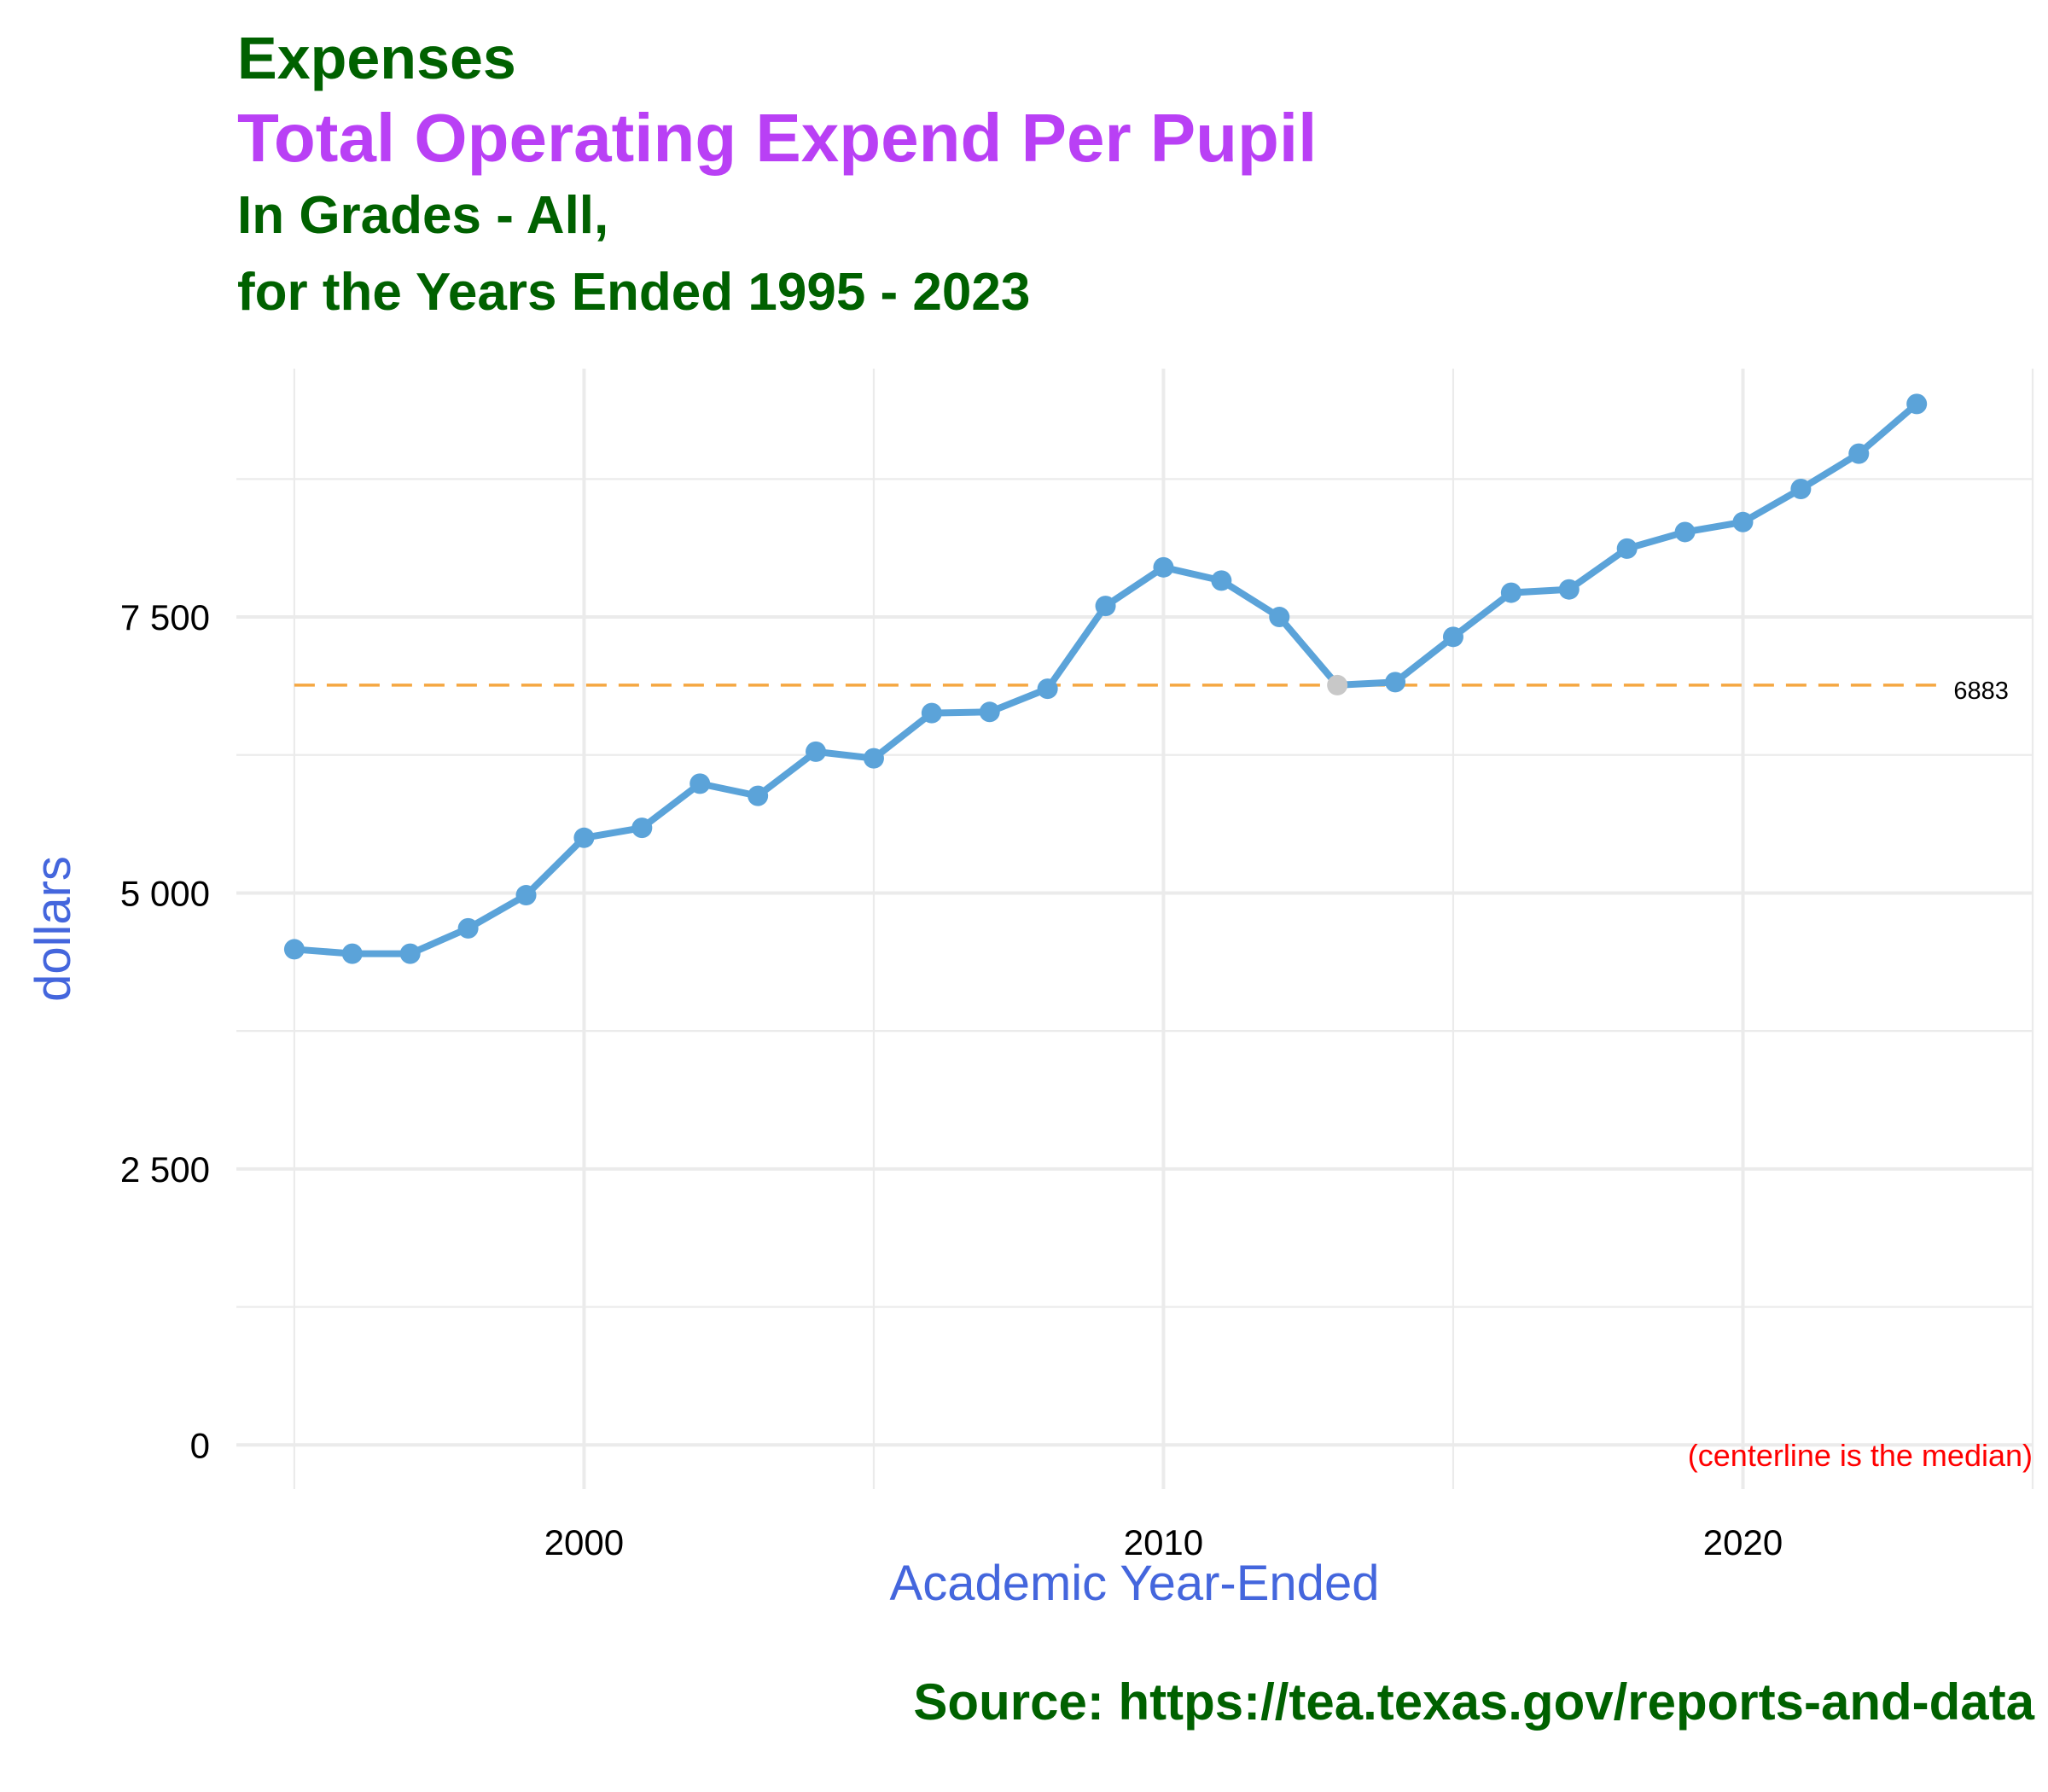  What do you see at coordinates (200, 1445) in the screenshot?
I see `y-tick-label: 0` at bounding box center [200, 1445].